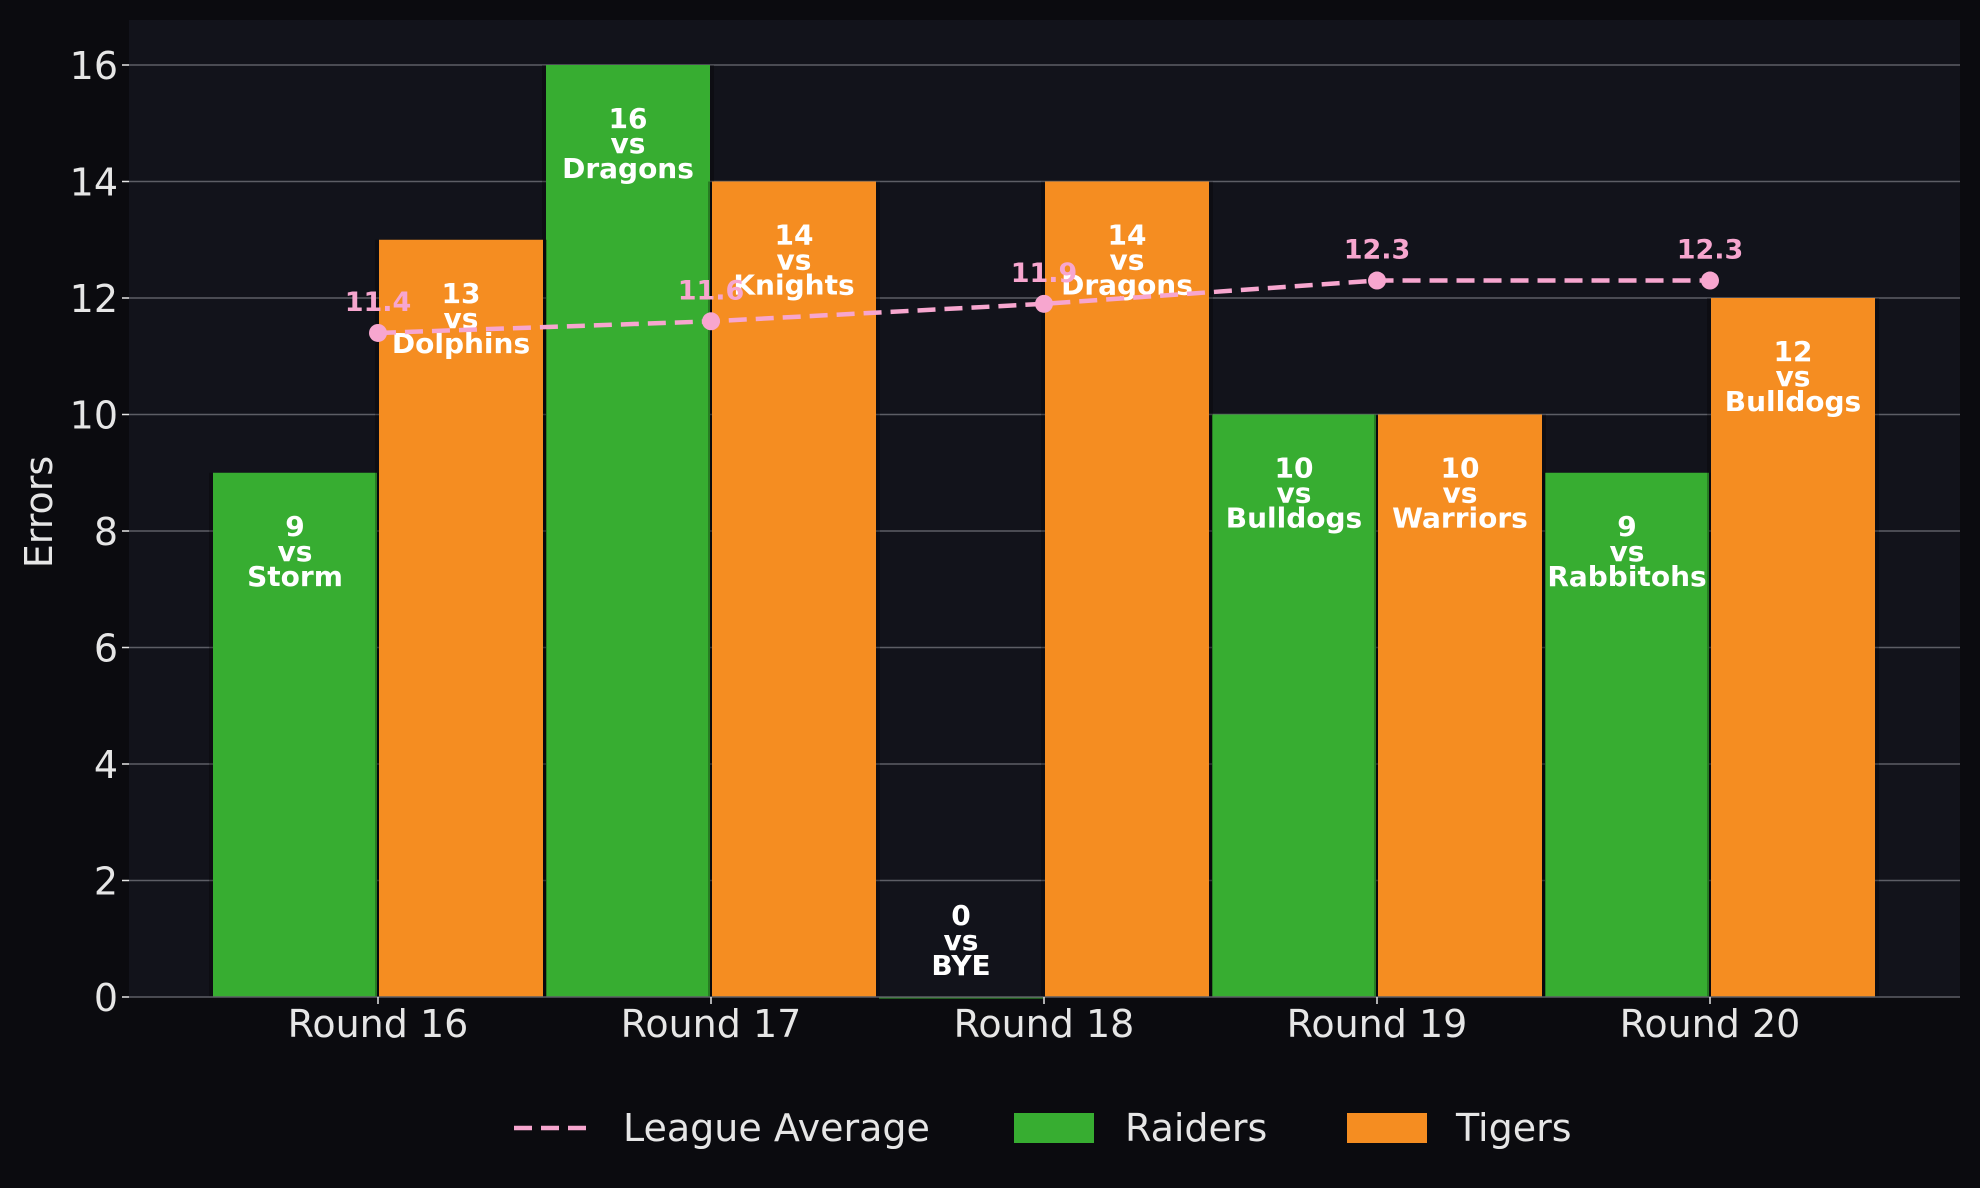  Describe the element at coordinates (1054, 1128) in the screenshot. I see `legend-swatch-raiders` at that location.